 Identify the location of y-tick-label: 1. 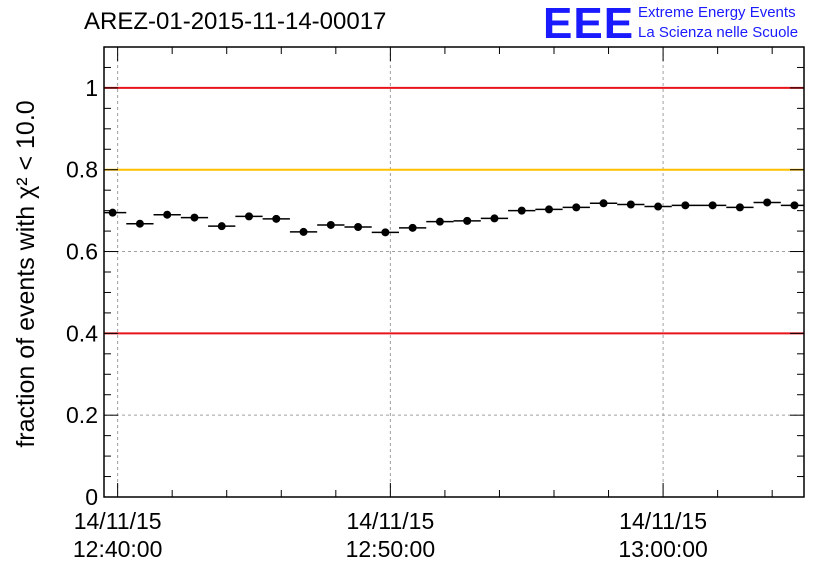
(91, 88).